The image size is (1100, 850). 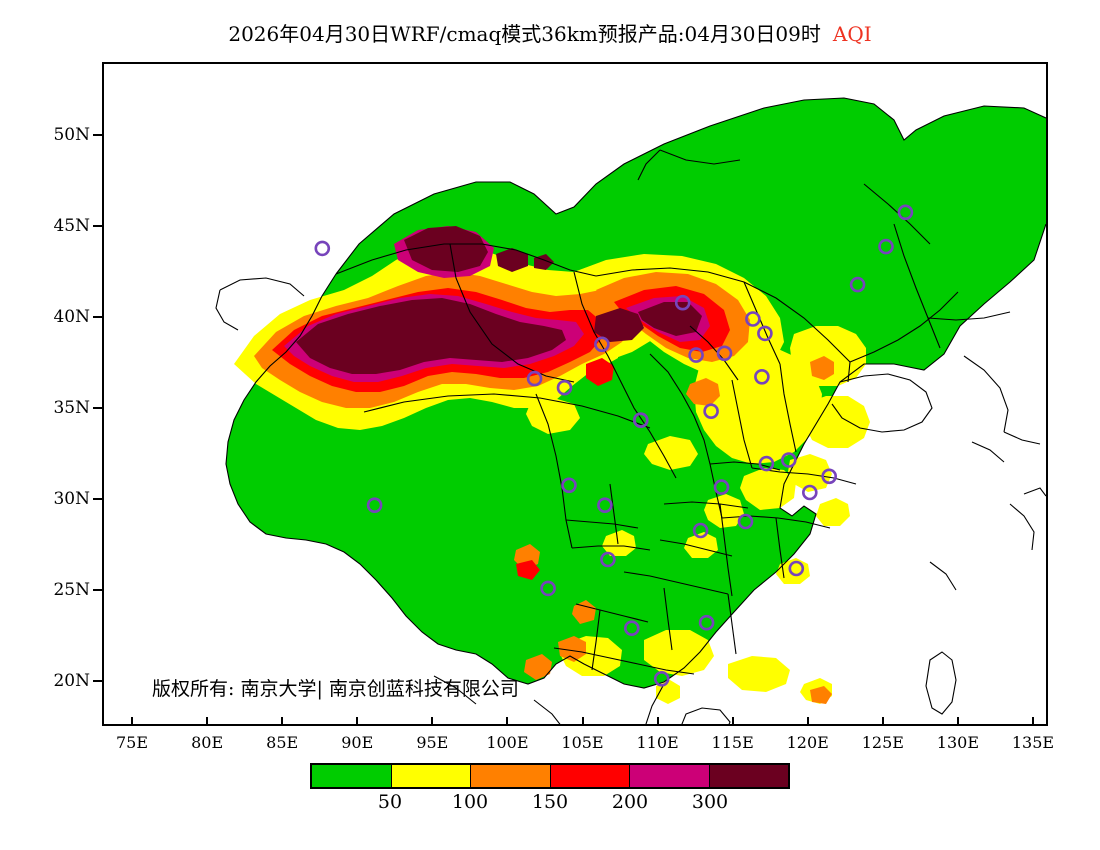 I want to click on title-main-text: 2026年04月30日WRF/cmaq模式36km预报产品:04月30日09时, so click(x=524, y=34).